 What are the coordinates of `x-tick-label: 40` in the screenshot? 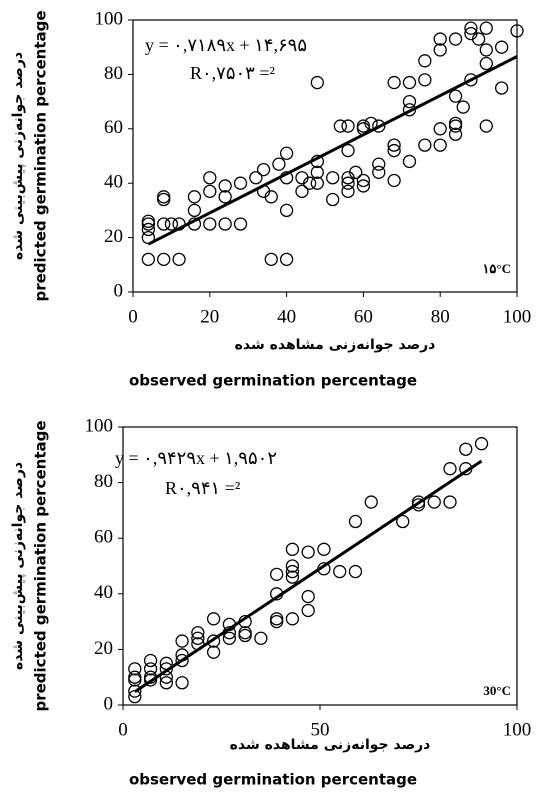 It's located at (286, 316).